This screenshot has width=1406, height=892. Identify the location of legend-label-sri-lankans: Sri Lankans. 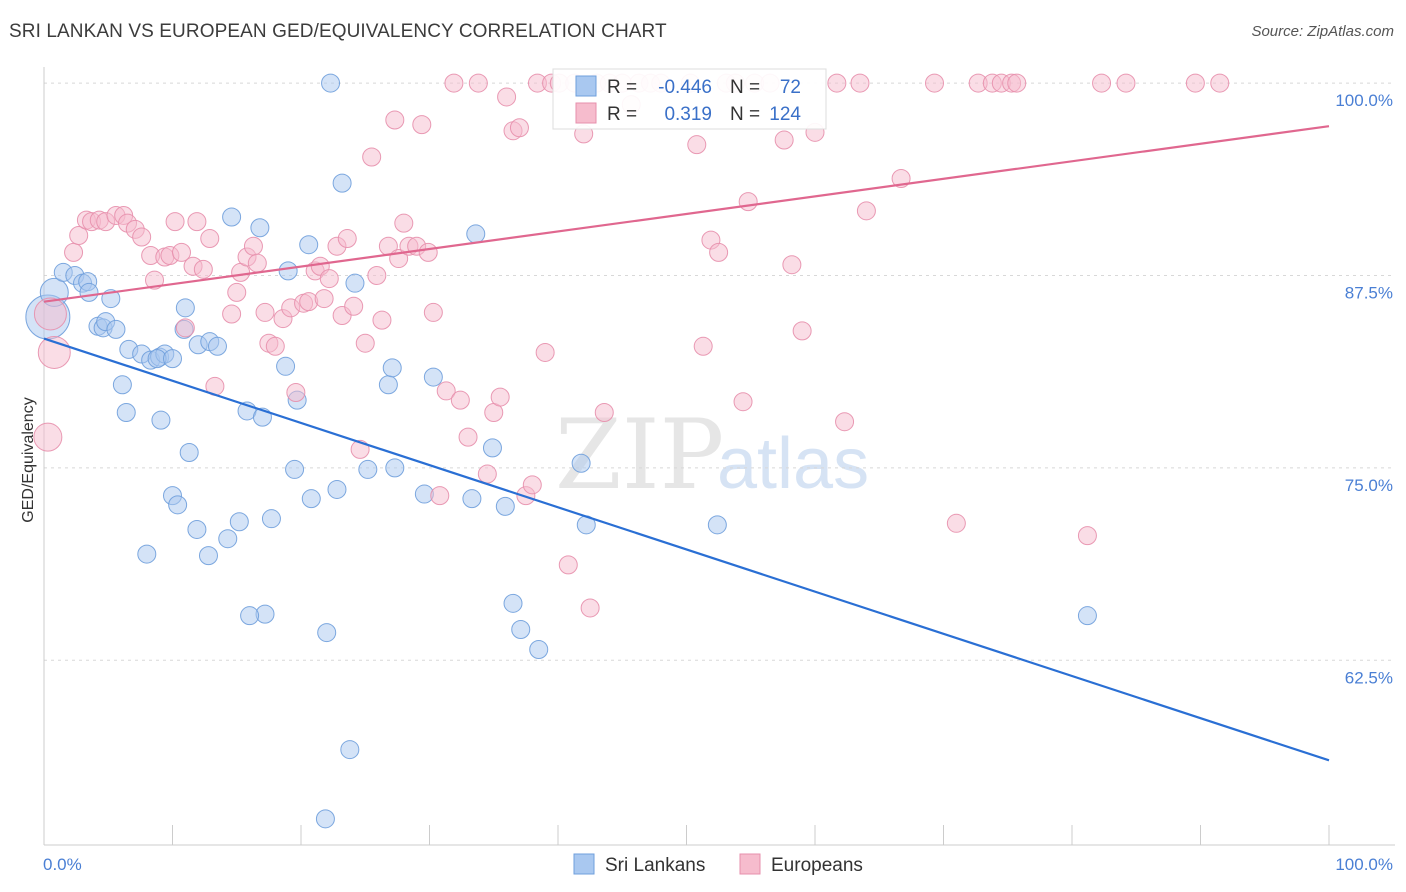
(655, 865).